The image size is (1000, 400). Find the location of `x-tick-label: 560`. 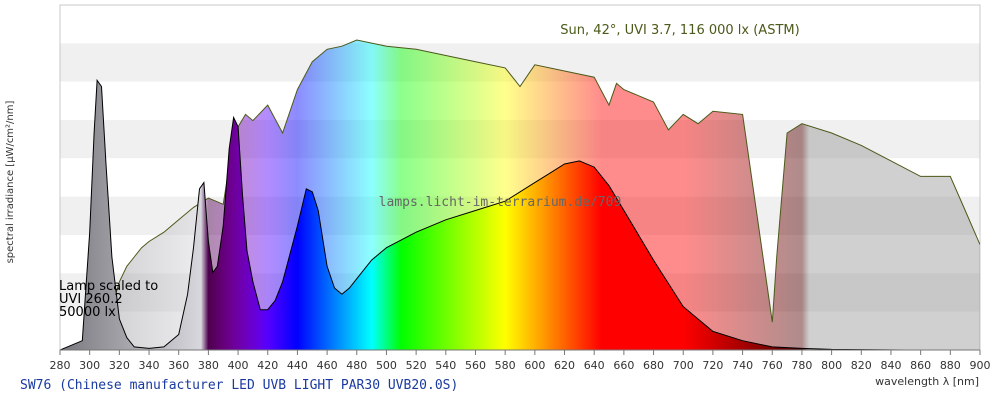

x-tick-label: 560 is located at coordinates (475, 365).